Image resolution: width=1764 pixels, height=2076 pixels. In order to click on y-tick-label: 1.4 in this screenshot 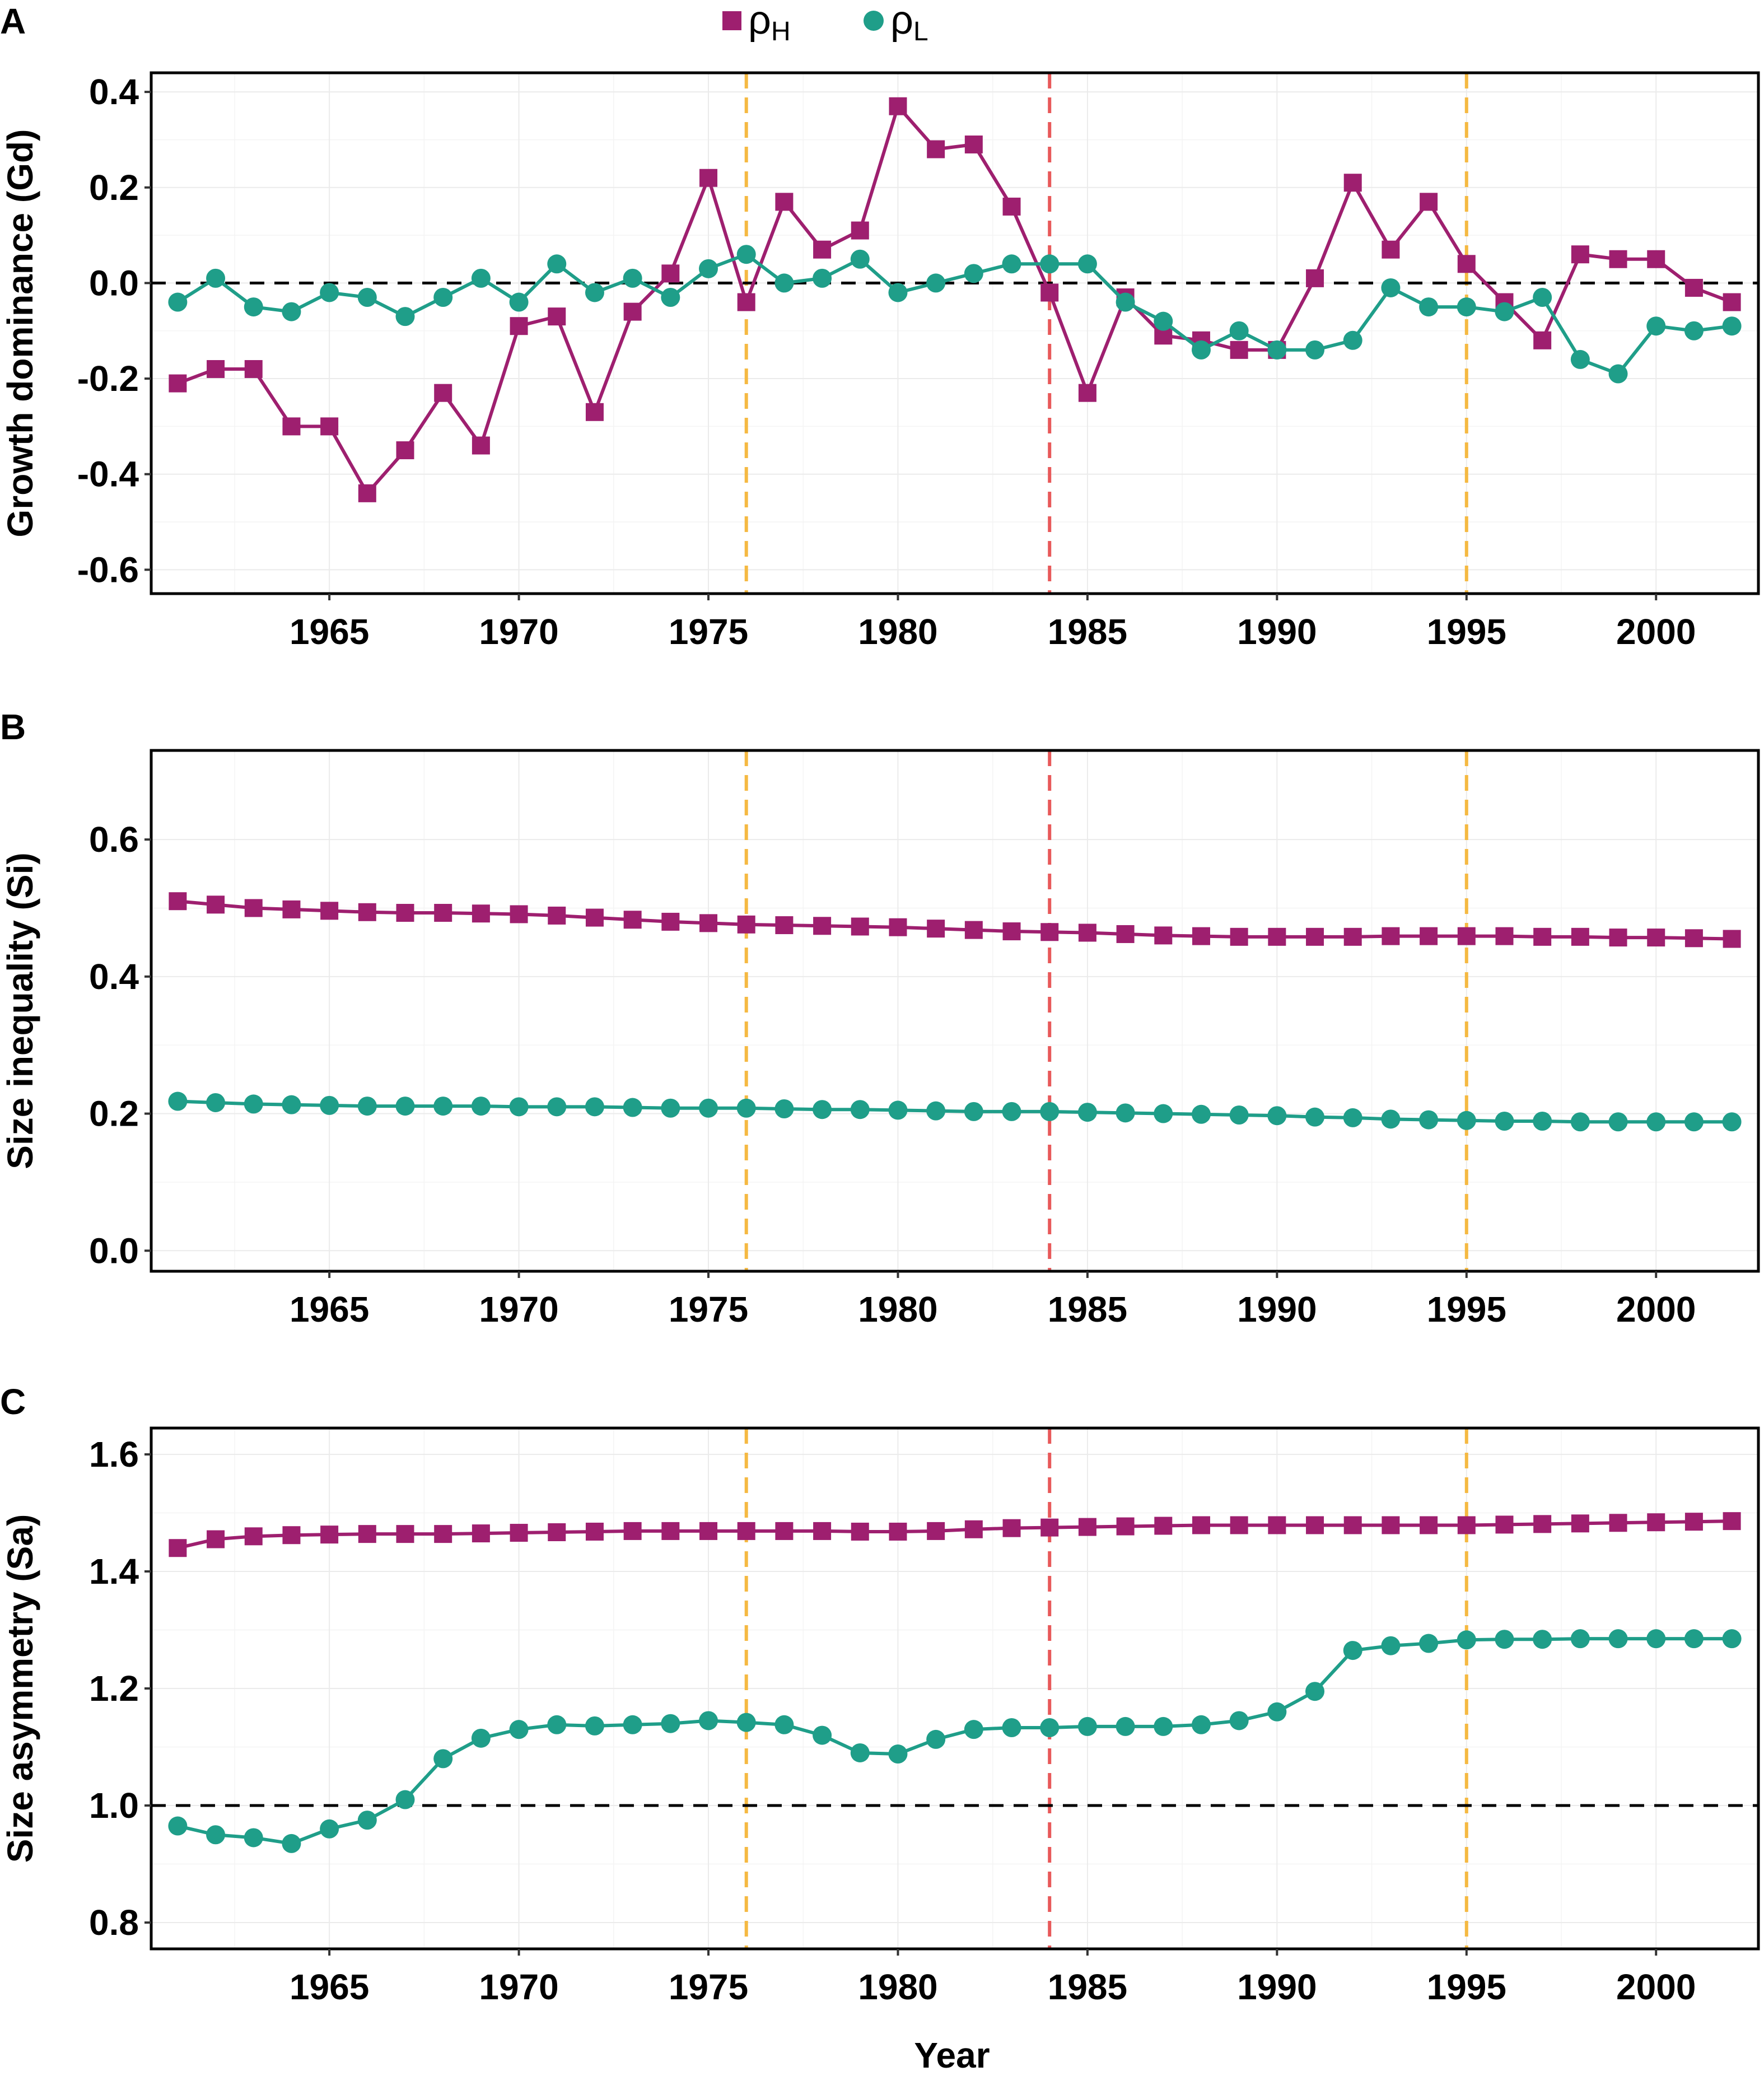, I will do `click(114, 1571)`.